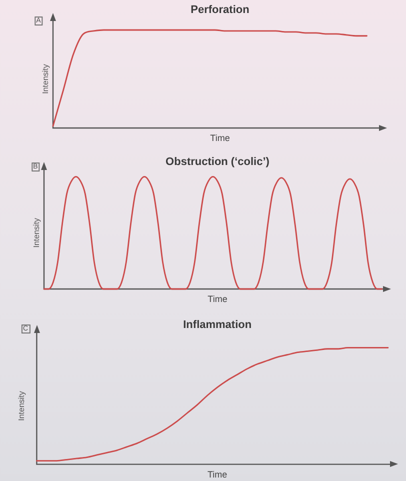 This screenshot has width=406, height=481. I want to click on chart-title: Obstruction (‘colic’), so click(218, 162).